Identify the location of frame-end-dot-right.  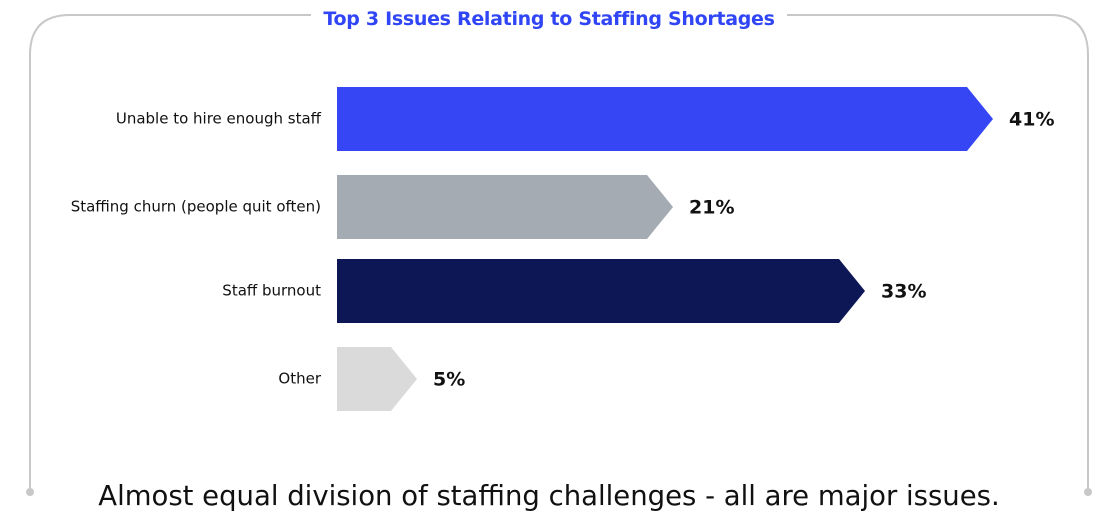
(1088, 492).